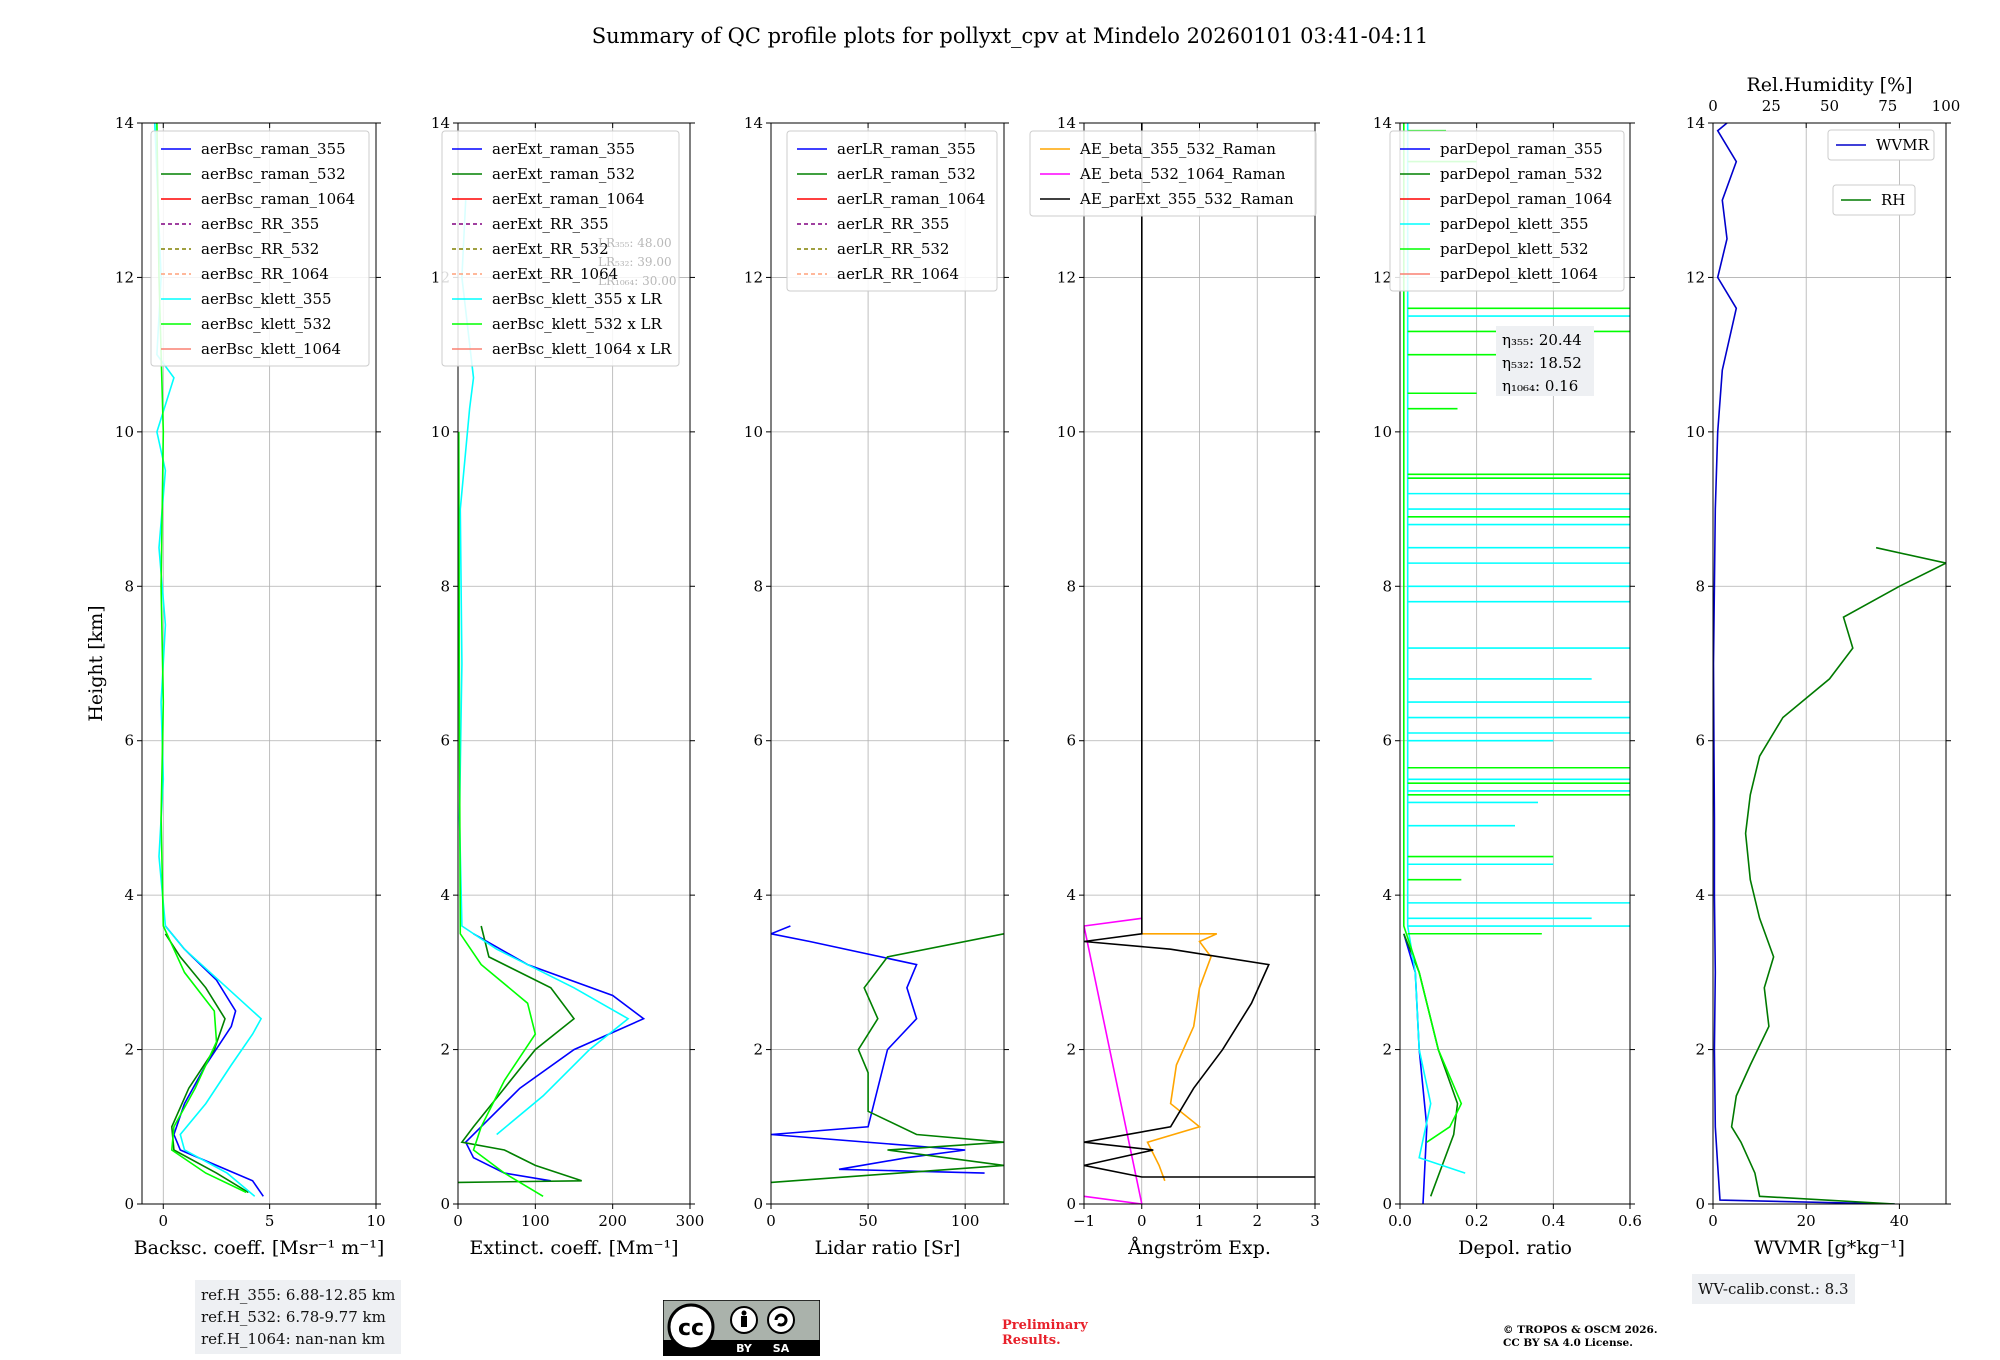 The width and height of the screenshot is (2000, 1360). Describe the element at coordinates (911, 199) in the screenshot. I see `legend-label: aerLR_raman_1064` at that location.